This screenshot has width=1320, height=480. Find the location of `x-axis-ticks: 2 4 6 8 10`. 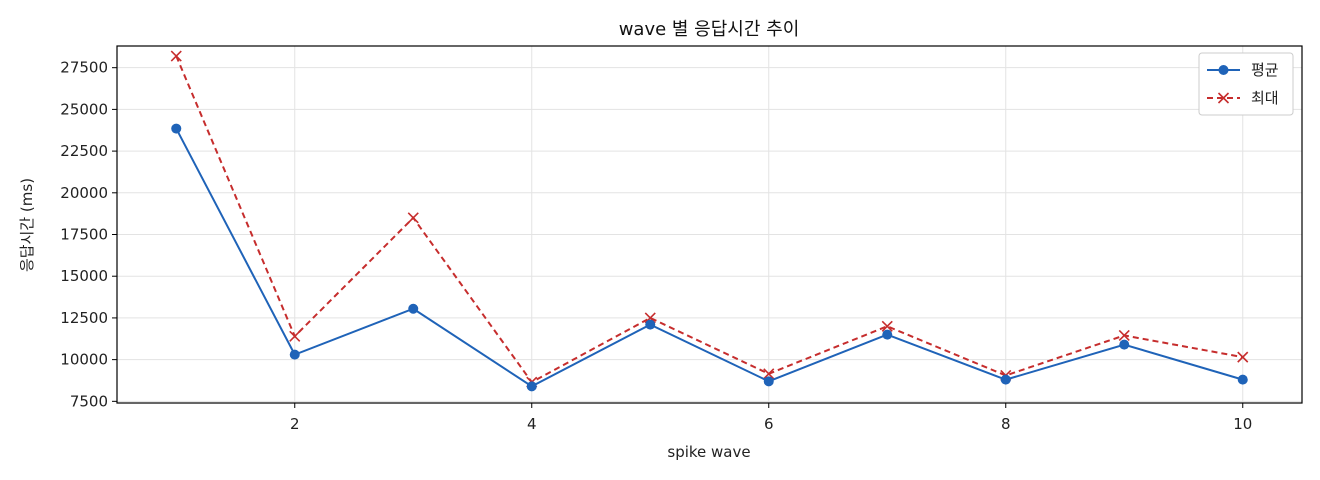

x-axis-ticks: 2 4 6 8 10 is located at coordinates (771, 418).